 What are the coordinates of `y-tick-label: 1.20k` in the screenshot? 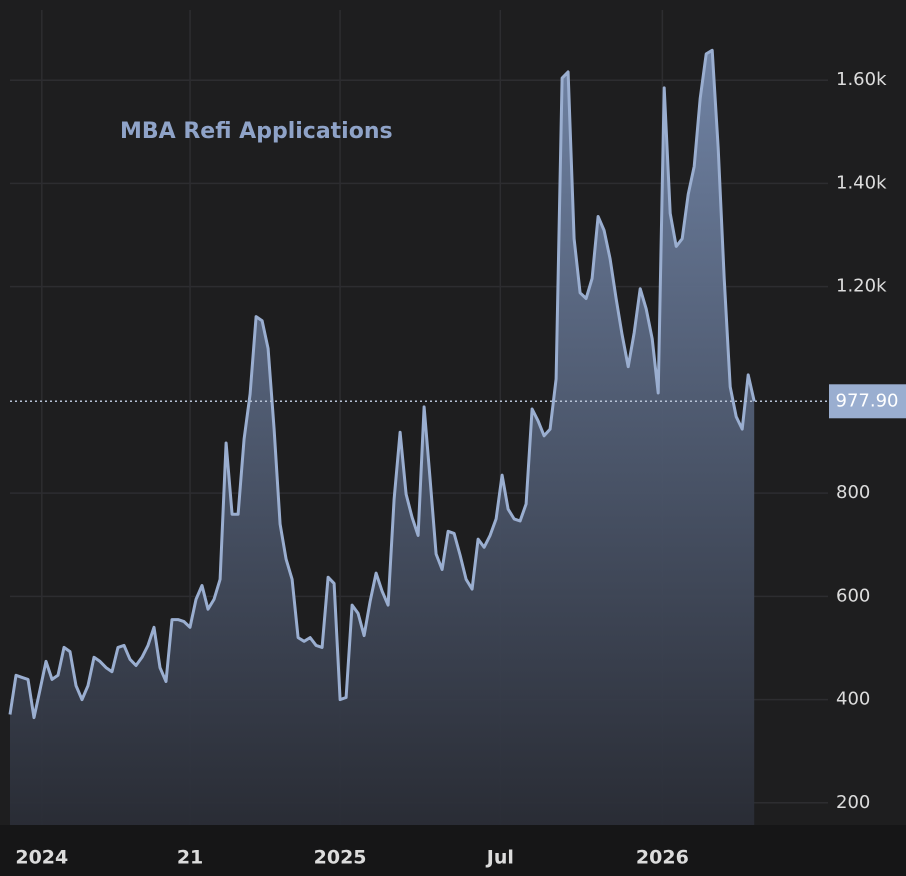 It's located at (861, 286).